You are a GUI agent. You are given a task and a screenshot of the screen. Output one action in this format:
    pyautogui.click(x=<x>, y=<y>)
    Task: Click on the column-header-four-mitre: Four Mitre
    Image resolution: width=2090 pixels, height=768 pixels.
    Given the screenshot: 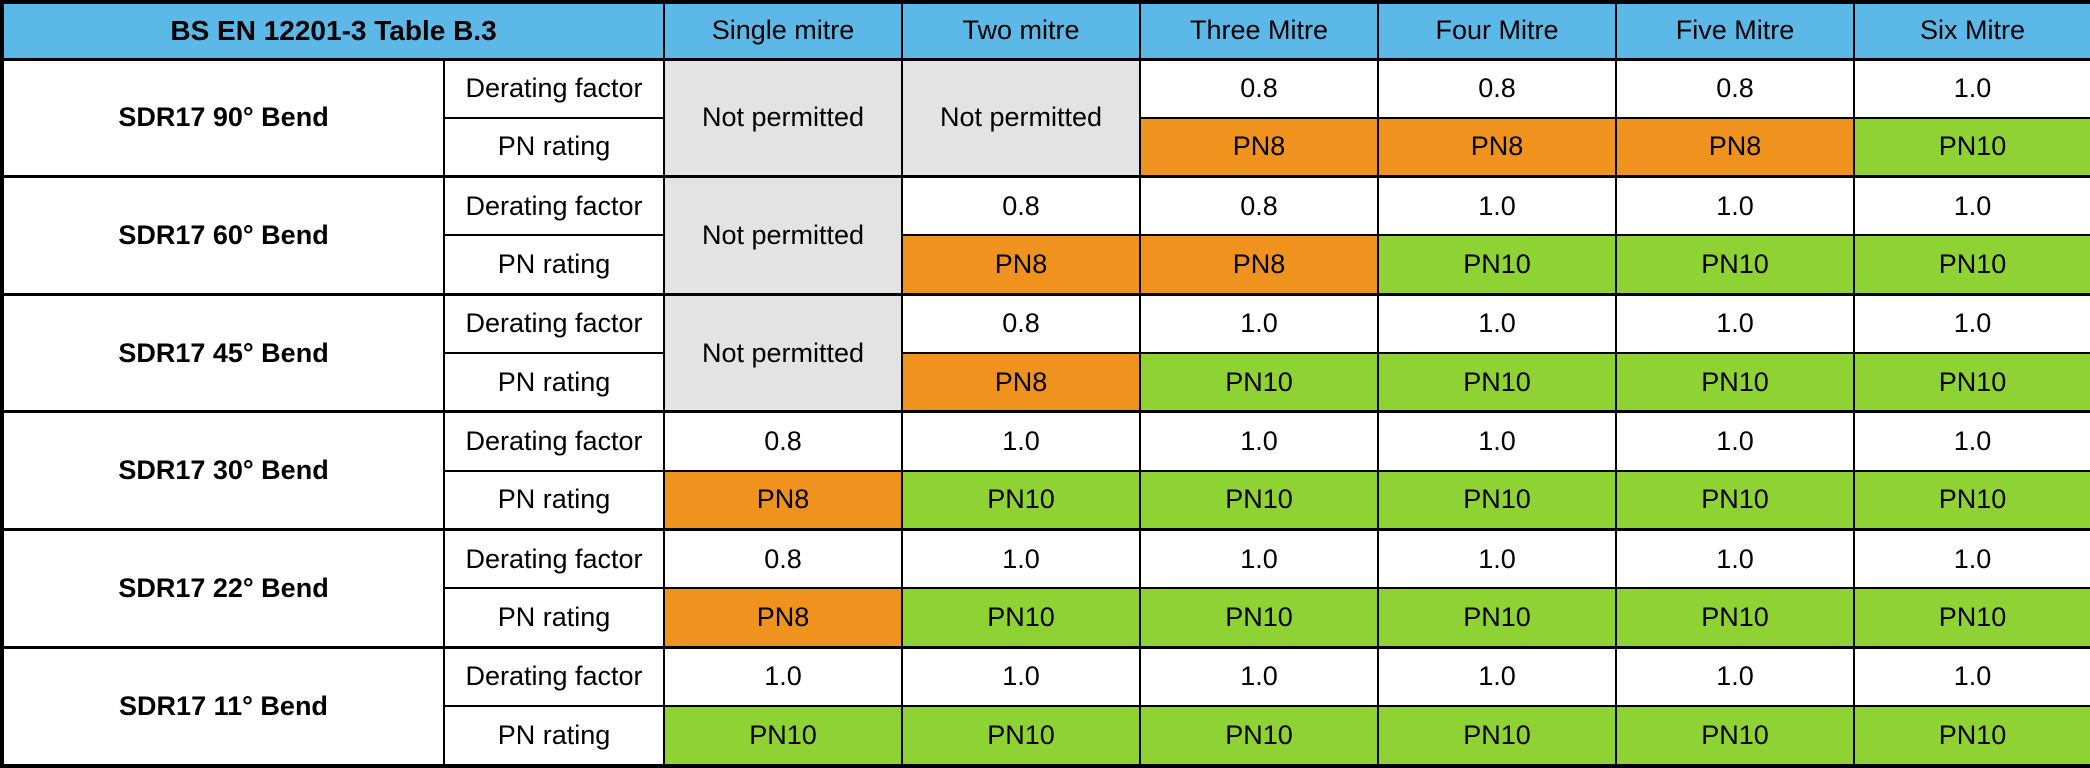 What is the action you would take?
    pyautogui.click(x=1497, y=31)
    